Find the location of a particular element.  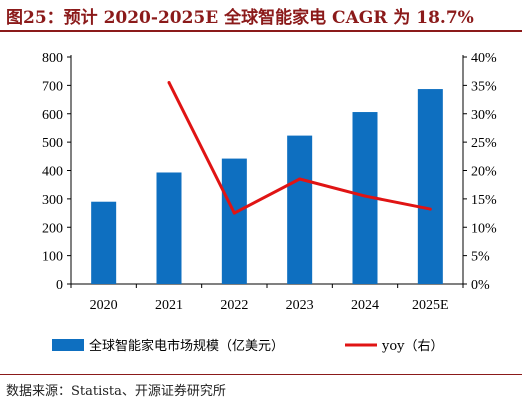

right-axis-tick-label: 30% is located at coordinates (484, 115).